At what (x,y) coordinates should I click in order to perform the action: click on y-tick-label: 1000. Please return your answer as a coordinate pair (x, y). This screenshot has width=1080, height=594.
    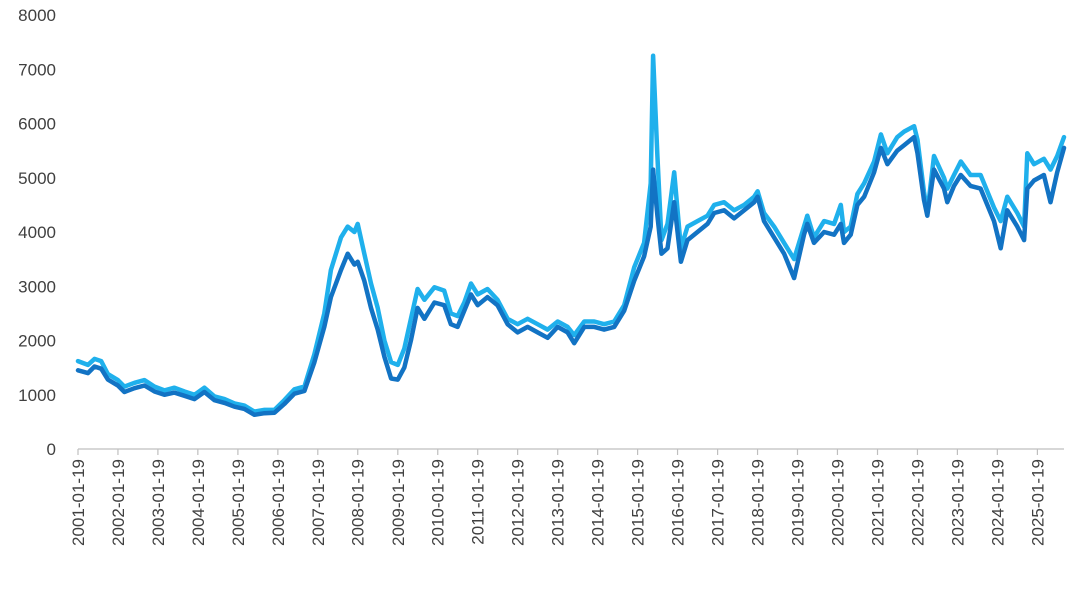
    Looking at the image, I should click on (37, 395).